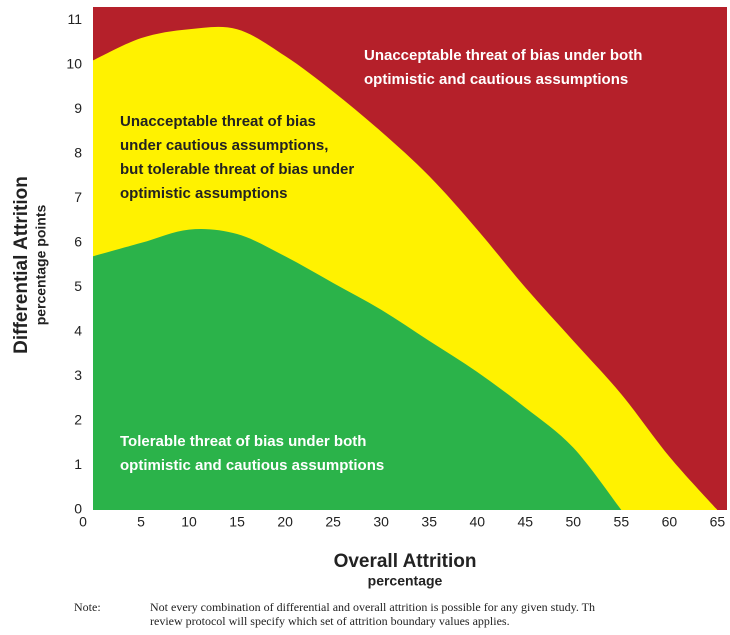 The height and width of the screenshot is (635, 730). I want to click on y-tick-label: 8, so click(78, 153).